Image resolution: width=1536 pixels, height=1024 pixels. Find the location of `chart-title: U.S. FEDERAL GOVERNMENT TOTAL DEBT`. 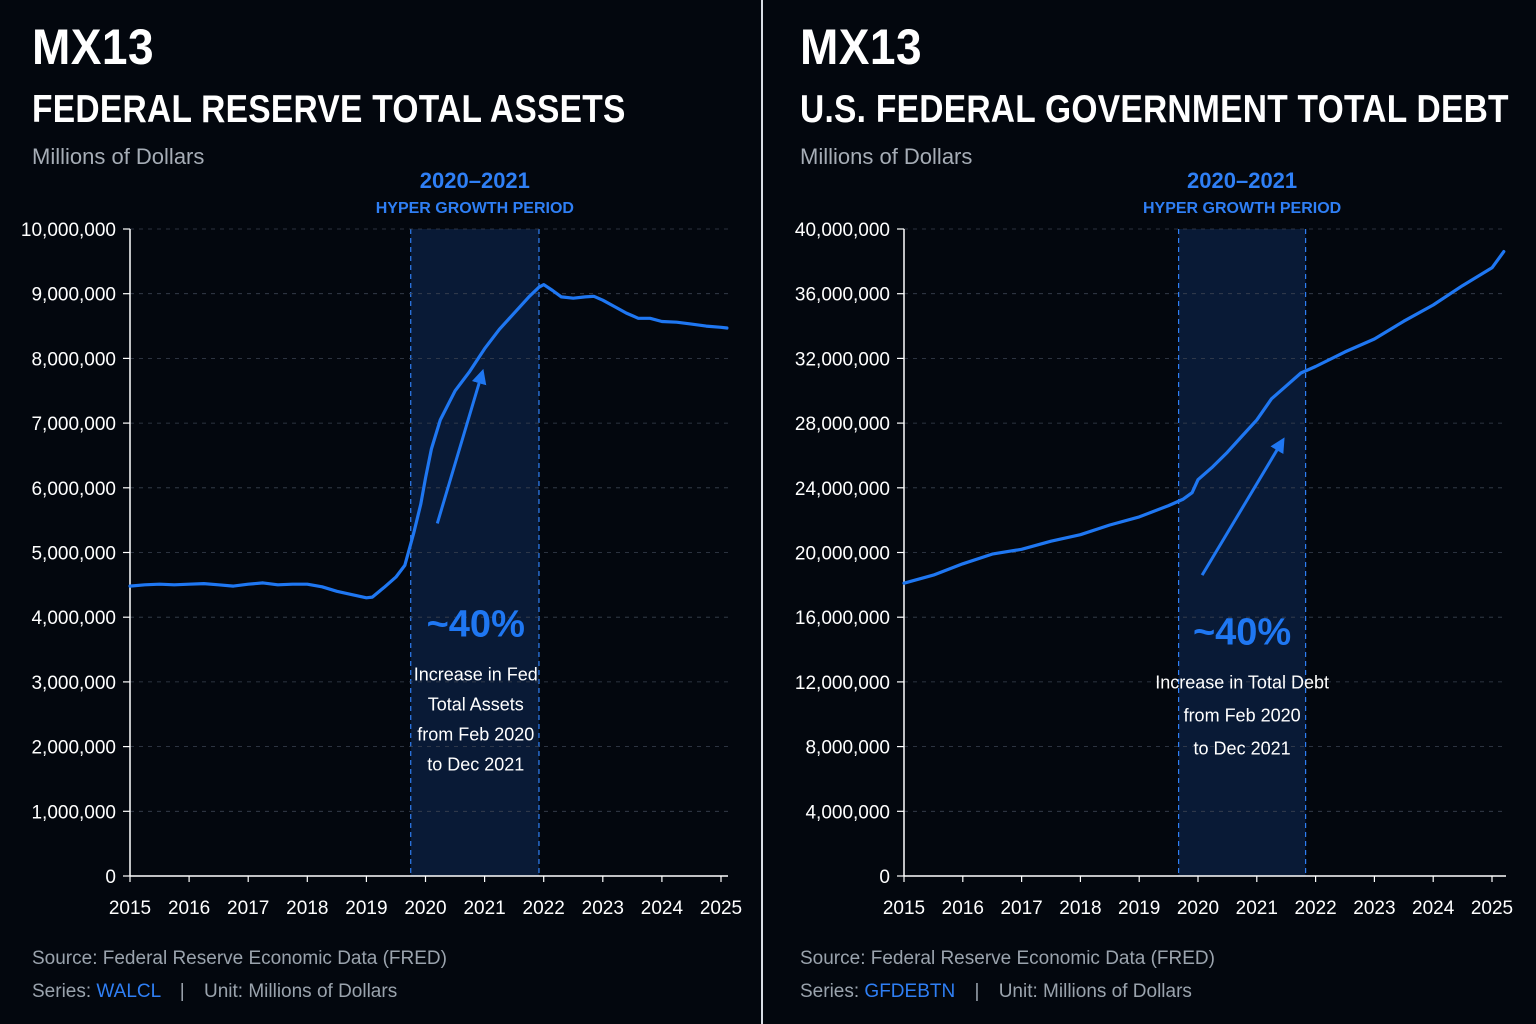

chart-title: U.S. FEDERAL GOVERNMENT TOTAL DEBT is located at coordinates (1154, 109).